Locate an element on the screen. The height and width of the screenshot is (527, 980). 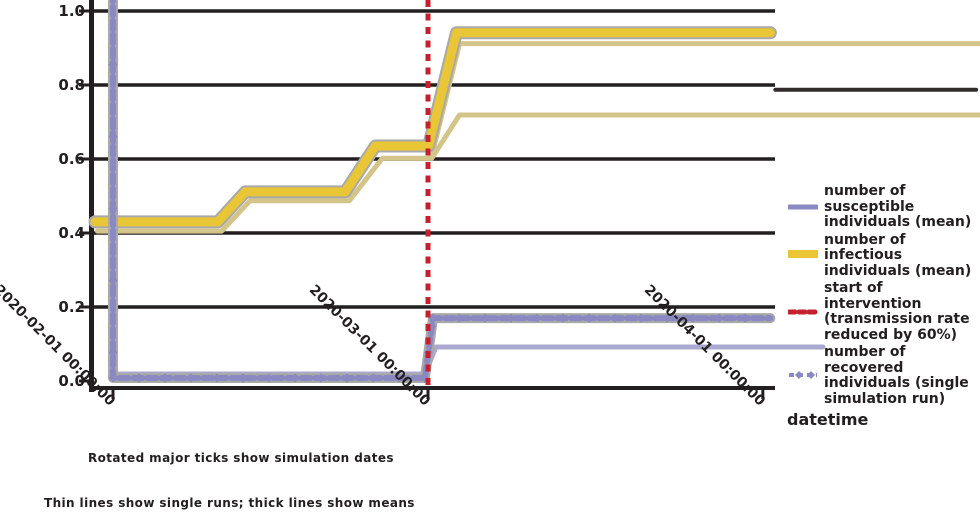
legend-label: number of infectious individuals (mean) is located at coordinates (898, 255).